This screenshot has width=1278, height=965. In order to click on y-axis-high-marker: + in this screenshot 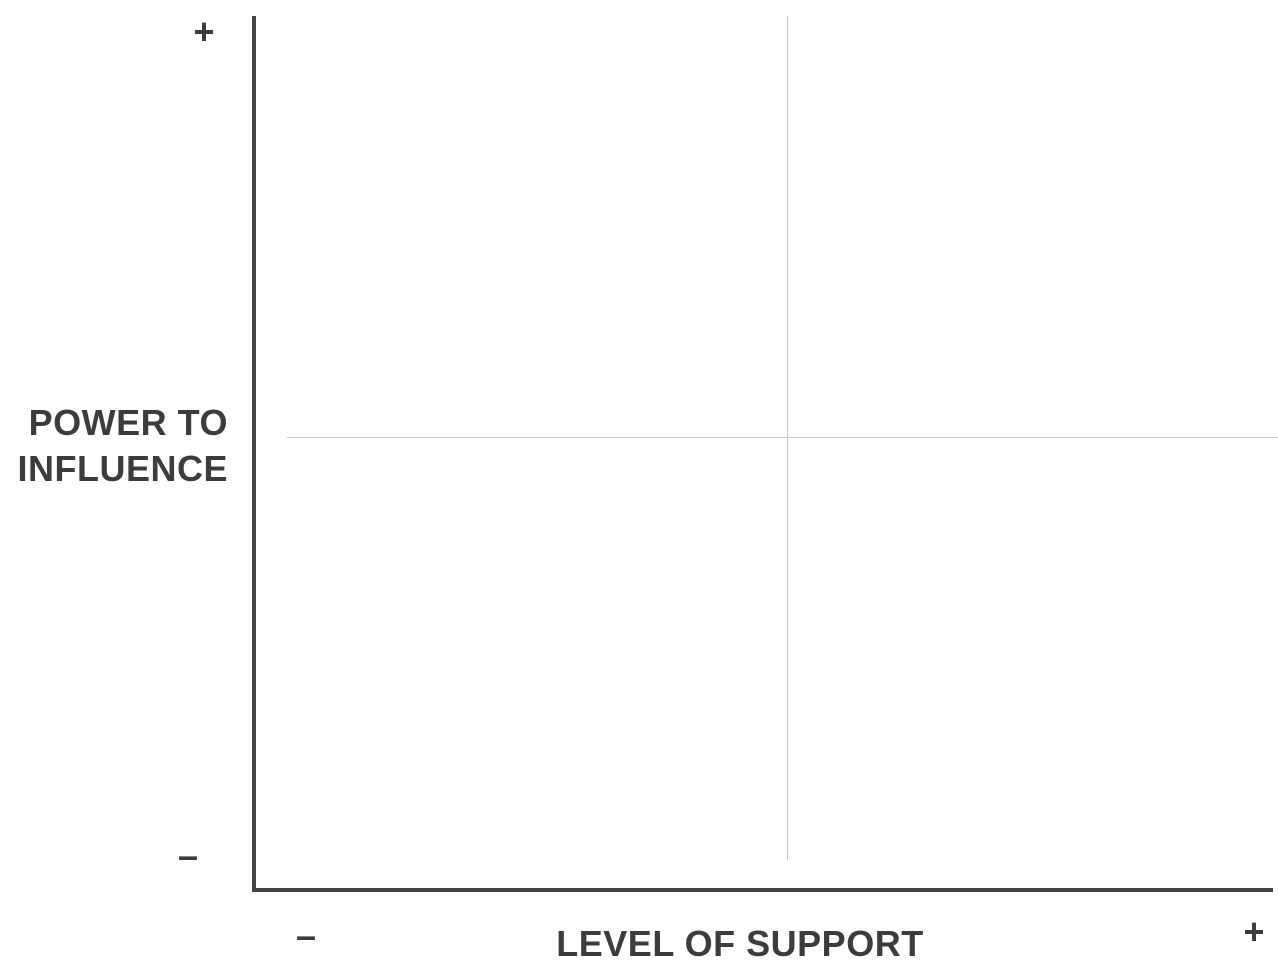, I will do `click(204, 31)`.